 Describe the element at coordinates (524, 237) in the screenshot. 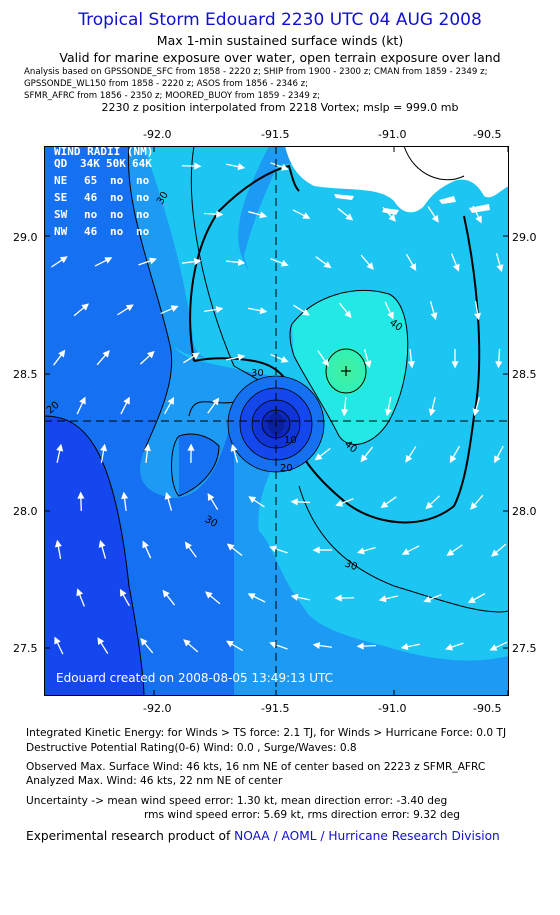

I see `right-lat-tick: 29.0` at that location.